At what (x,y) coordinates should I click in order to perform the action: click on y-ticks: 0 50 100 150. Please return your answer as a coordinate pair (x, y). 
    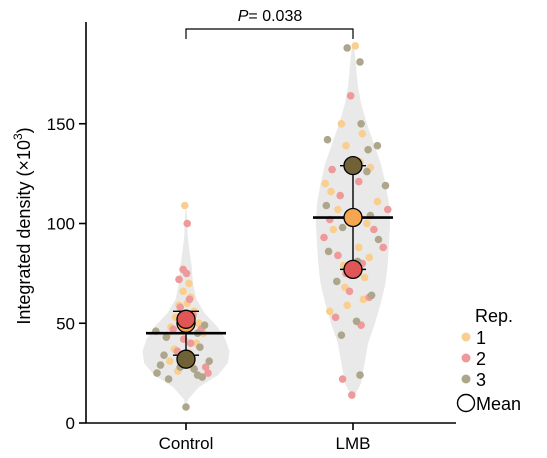
    Looking at the image, I should click on (66, 274).